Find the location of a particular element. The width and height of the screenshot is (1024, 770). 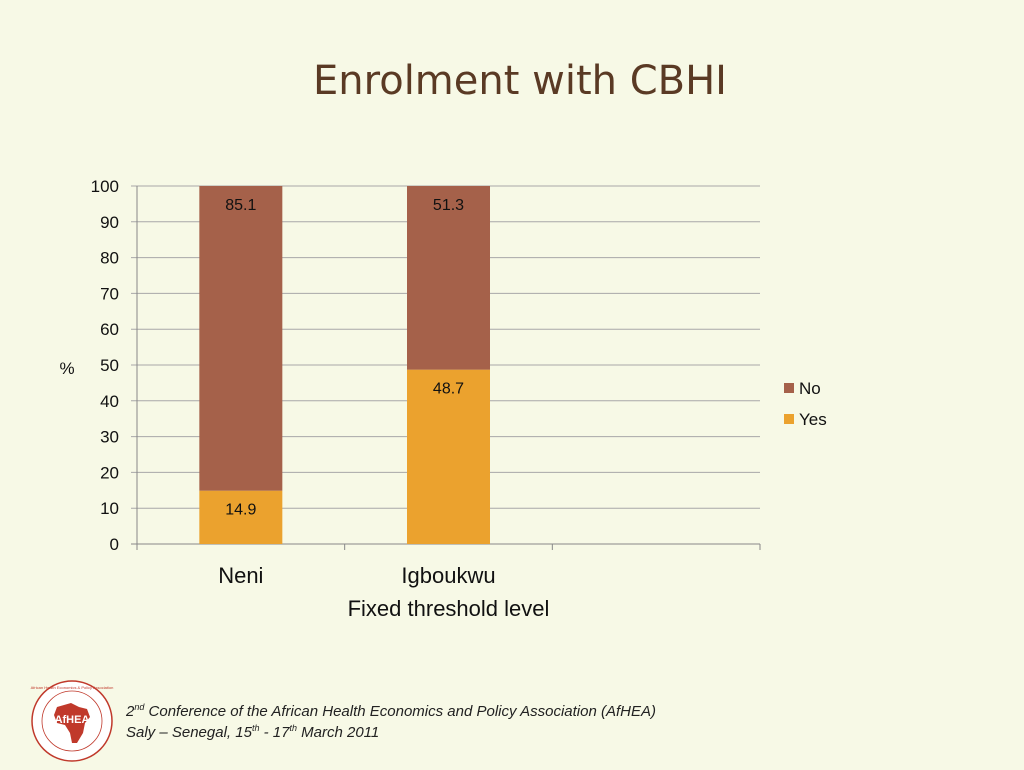

y-axis-label: % is located at coordinates (66, 368).